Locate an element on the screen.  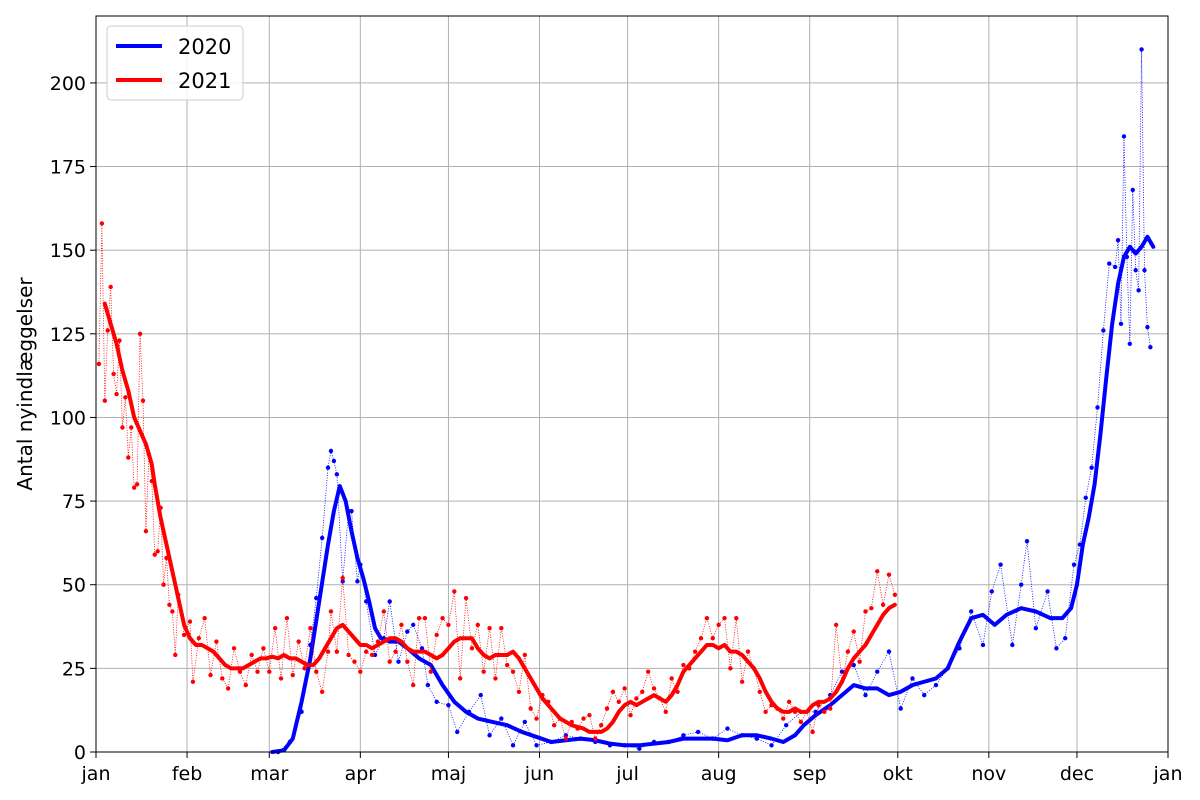
x-tick-label: jul is located at coordinates (627, 774).